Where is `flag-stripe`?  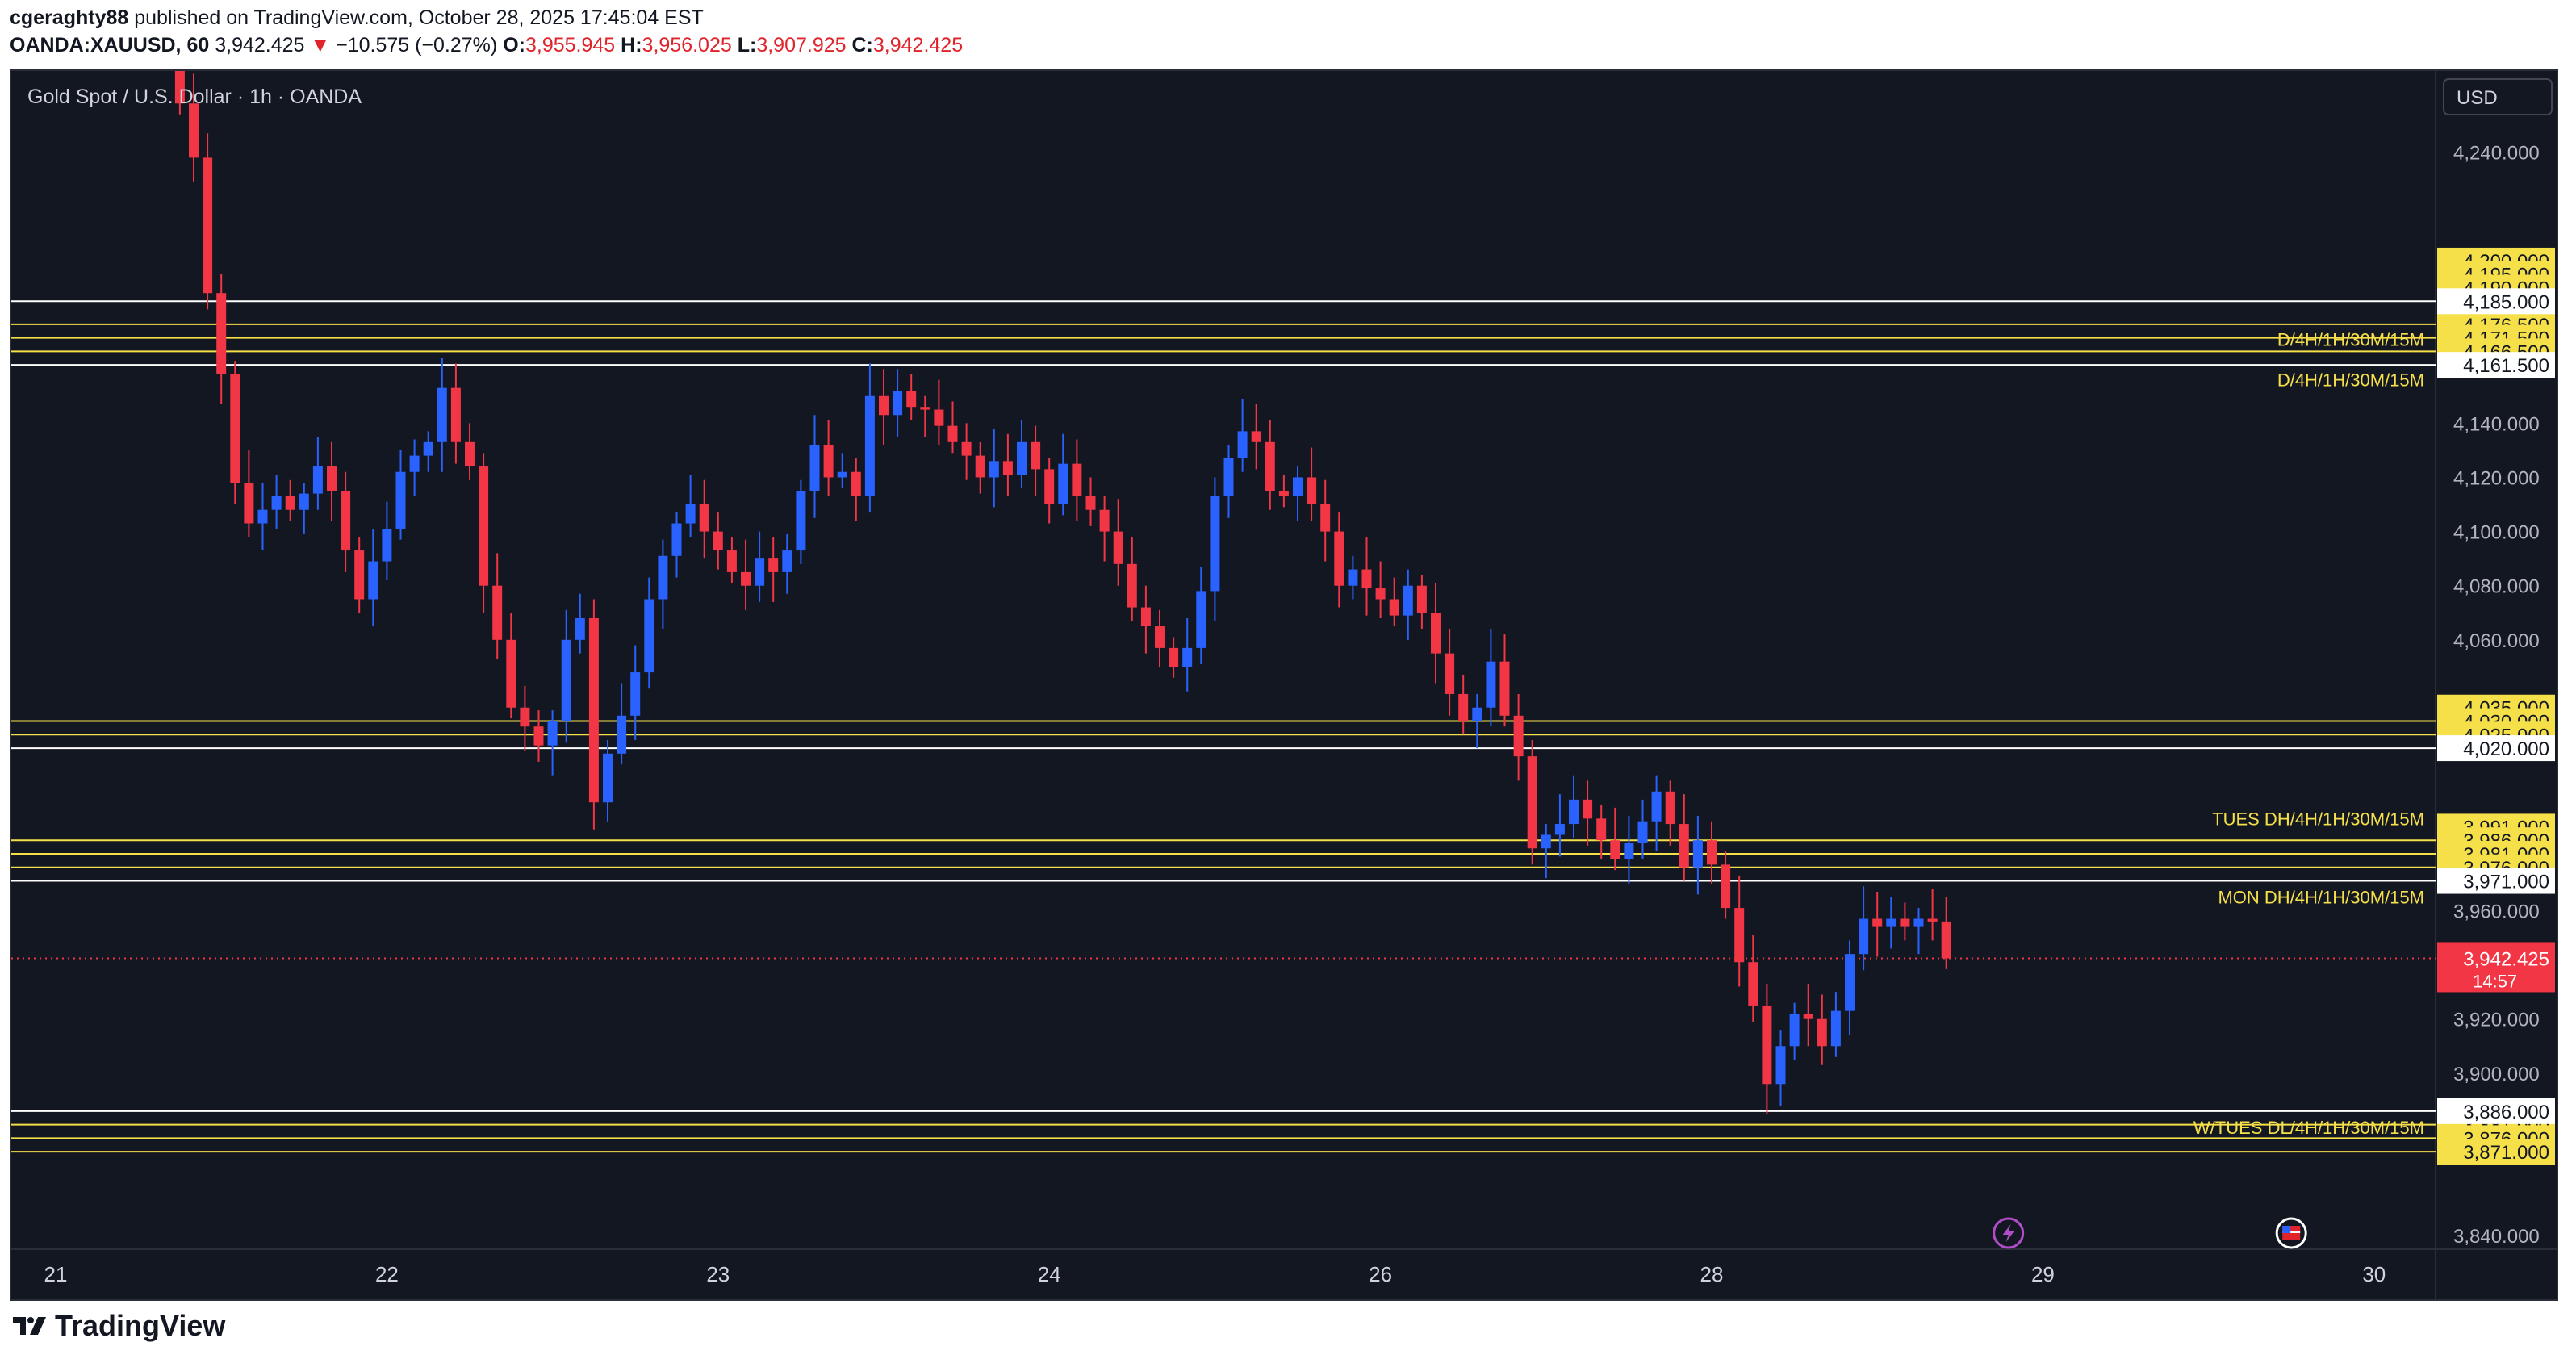 flag-stripe is located at coordinates (2291, 1232).